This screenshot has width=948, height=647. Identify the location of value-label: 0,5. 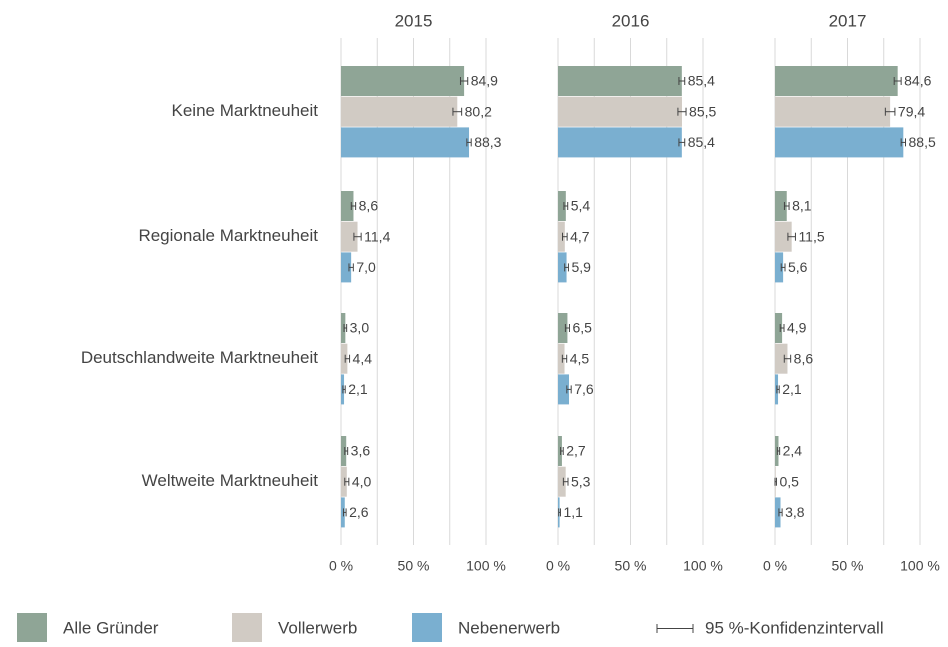
(789, 481).